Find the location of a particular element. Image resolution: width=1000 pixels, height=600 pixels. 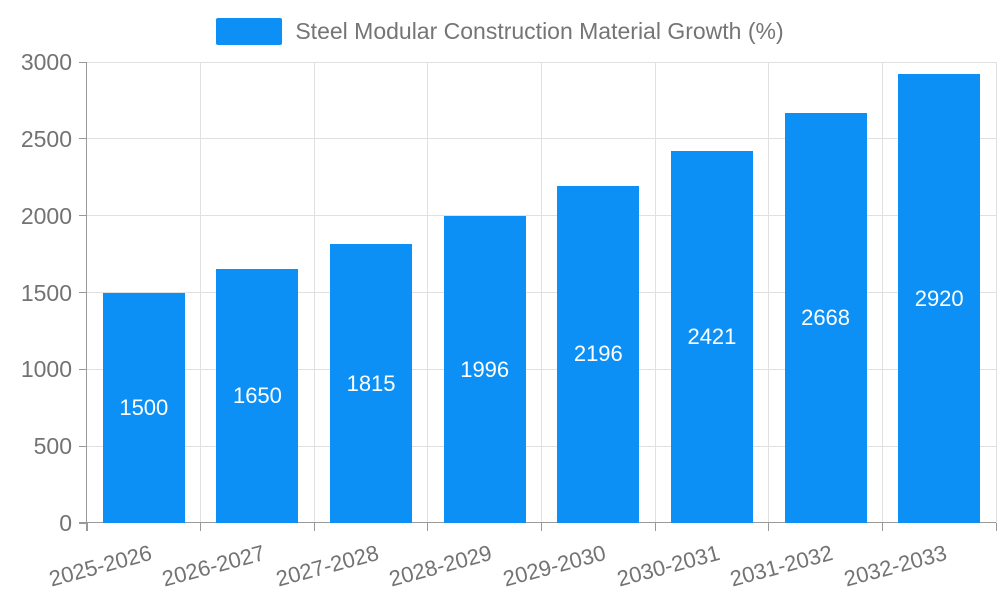

bar-2031-2032: 2668 is located at coordinates (825, 318).